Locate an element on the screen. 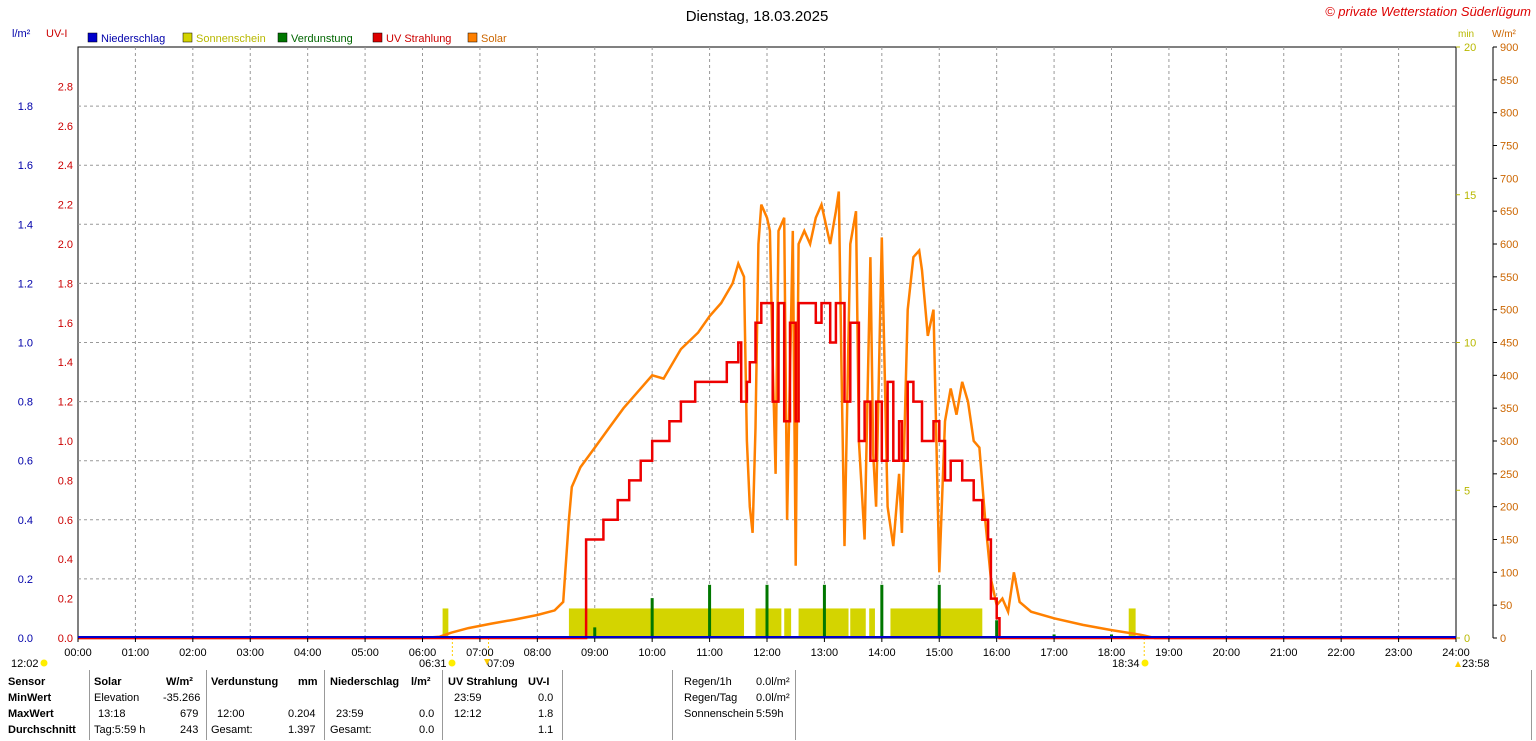 This screenshot has height=741, width=1536. y-tick-solar: 700 is located at coordinates (1509, 179).